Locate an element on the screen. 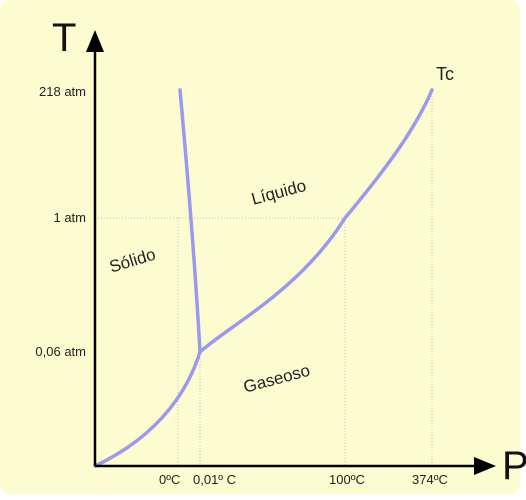  x-tick-label: 0,01º C is located at coordinates (215, 479).